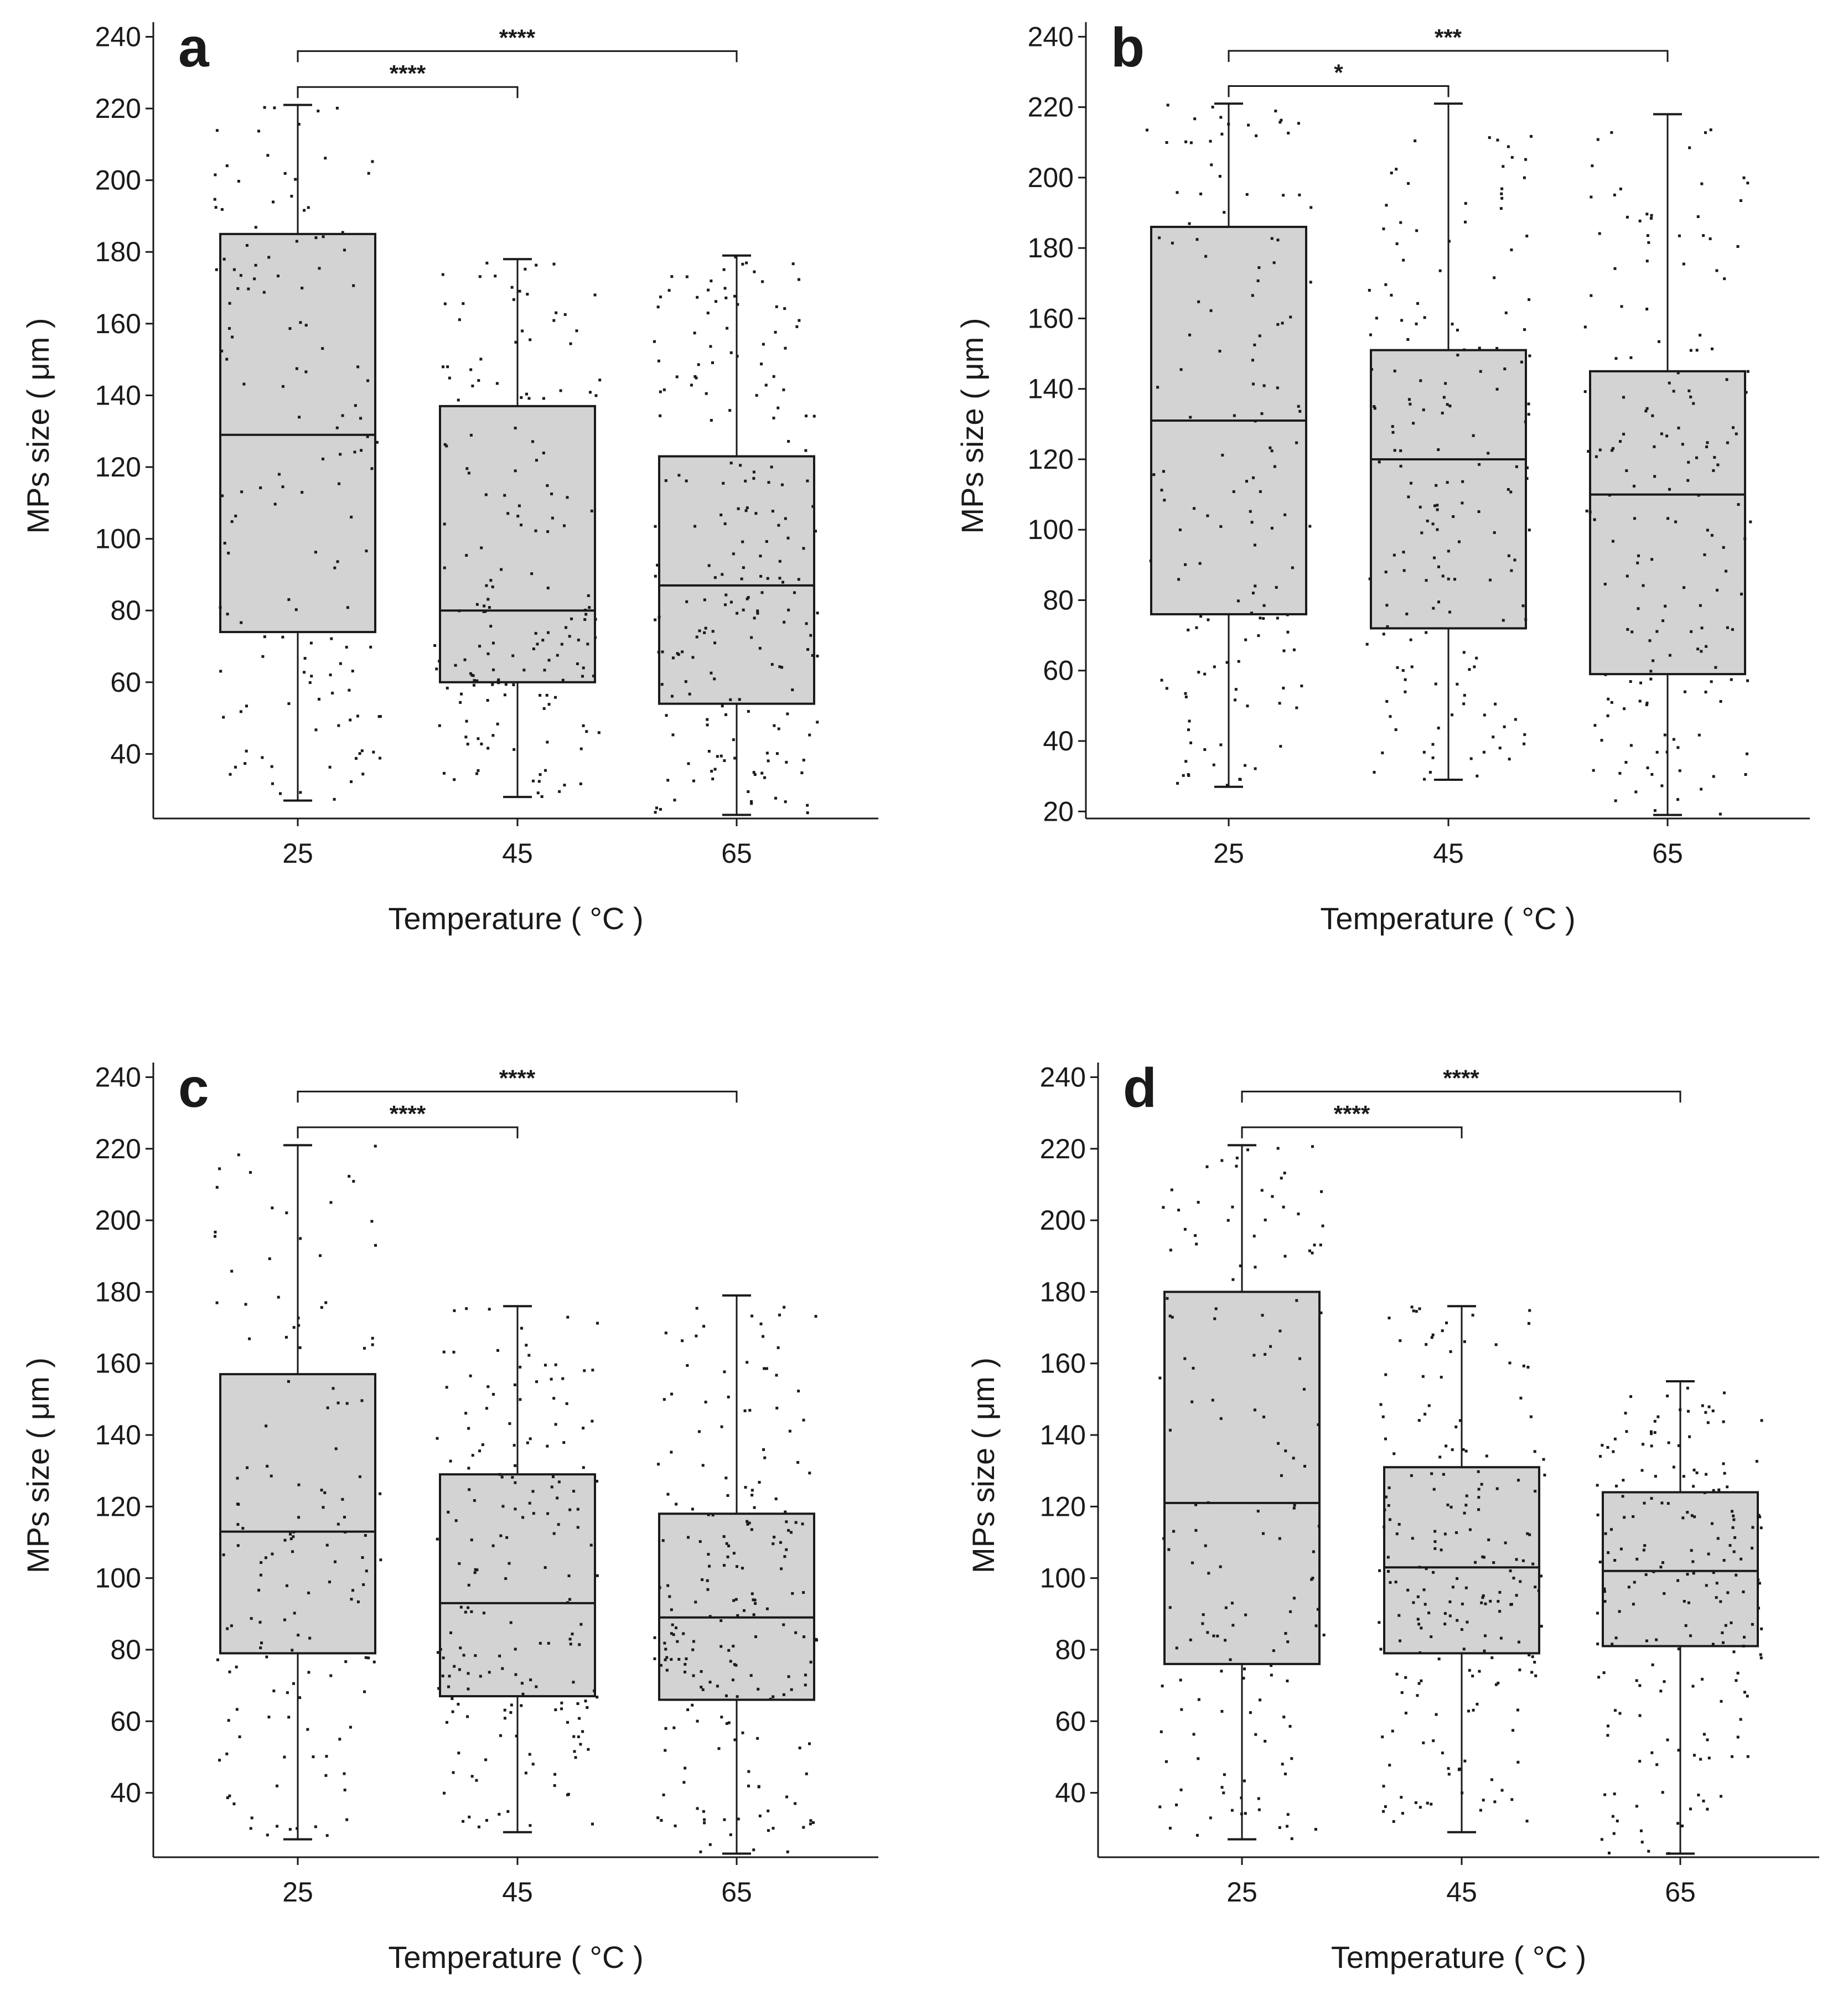 The image size is (1848, 2000). Describe the element at coordinates (1051, 390) in the screenshot. I see `y-tick-label: 140` at that location.